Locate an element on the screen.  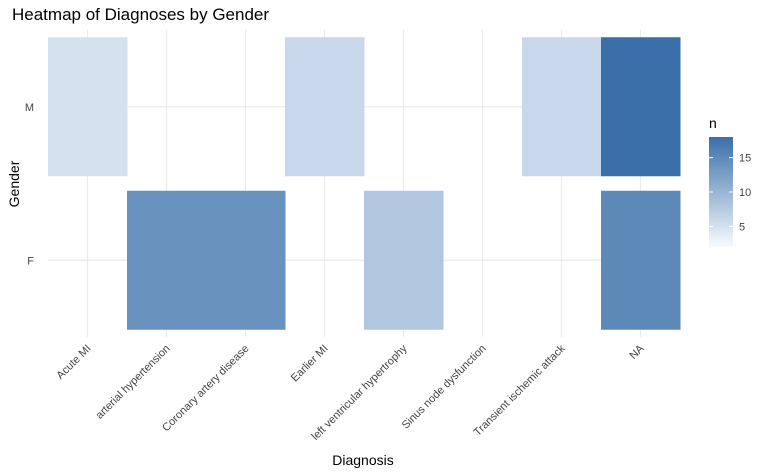
y-tick-label: M is located at coordinates (29, 108).